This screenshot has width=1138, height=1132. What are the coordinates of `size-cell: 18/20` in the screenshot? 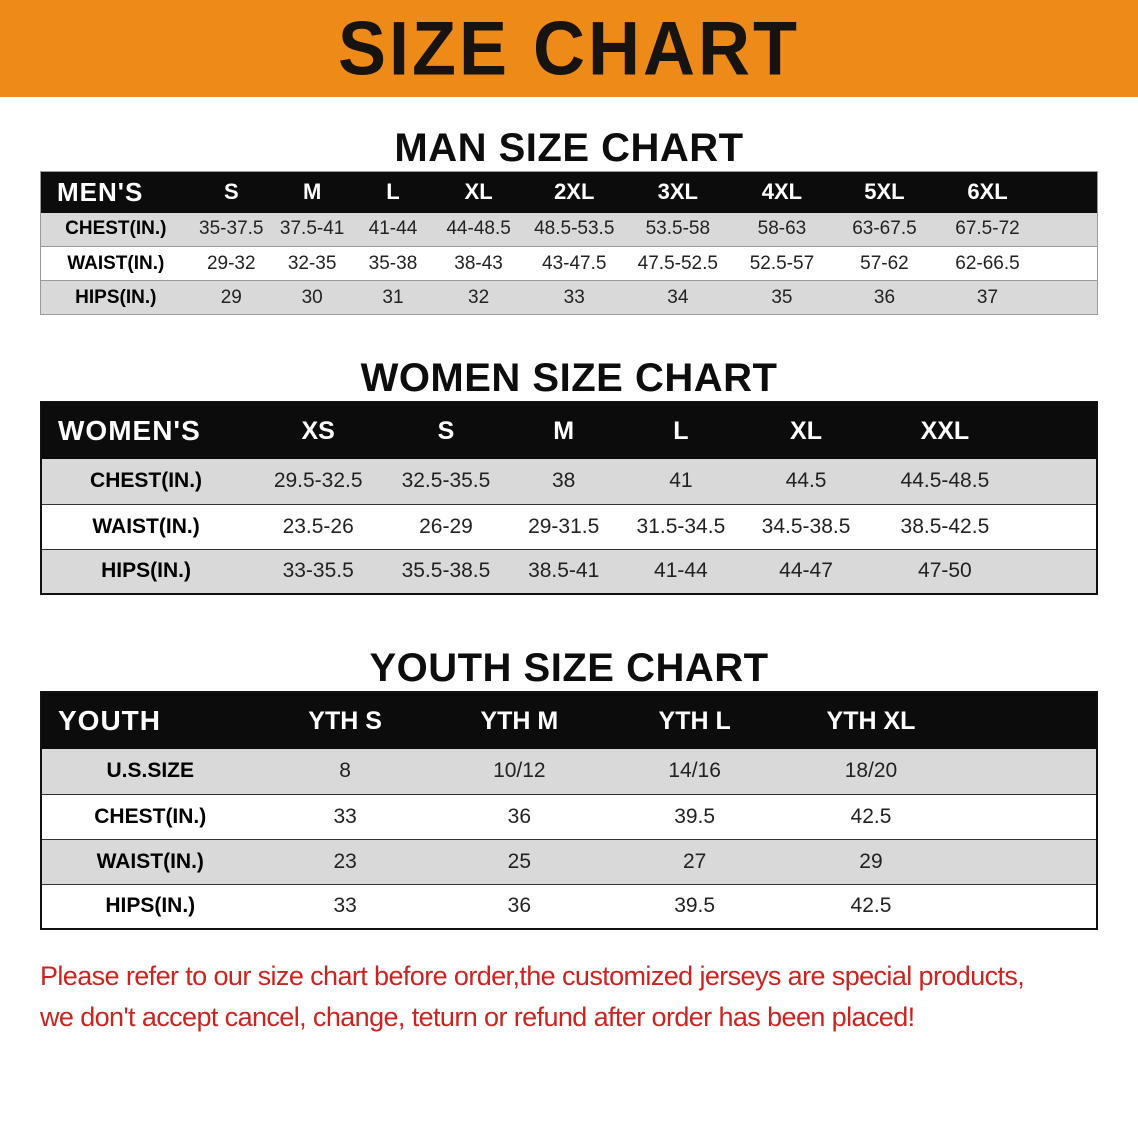 It's located at (871, 771).